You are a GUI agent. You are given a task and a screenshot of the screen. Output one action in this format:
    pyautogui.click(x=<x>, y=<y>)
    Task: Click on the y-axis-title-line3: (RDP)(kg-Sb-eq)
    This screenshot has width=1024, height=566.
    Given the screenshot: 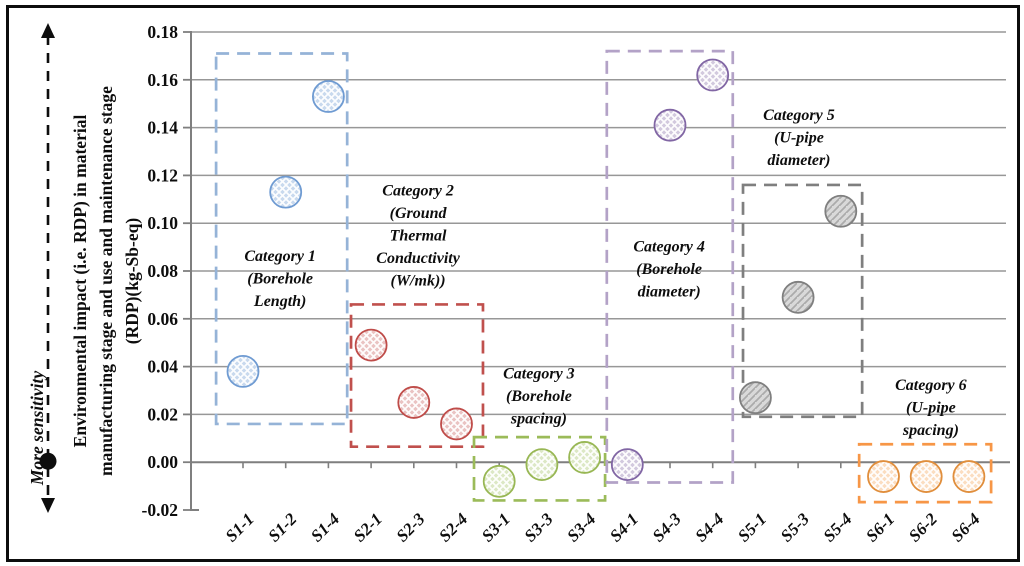 What is the action you would take?
    pyautogui.click(x=132, y=281)
    